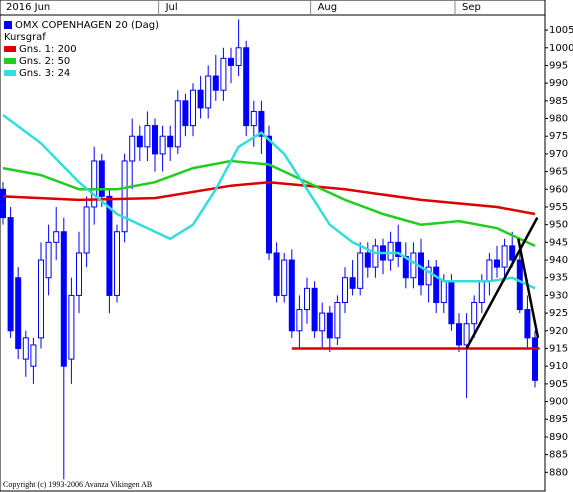  I want to click on y-tick-label: 890, so click(558, 437).